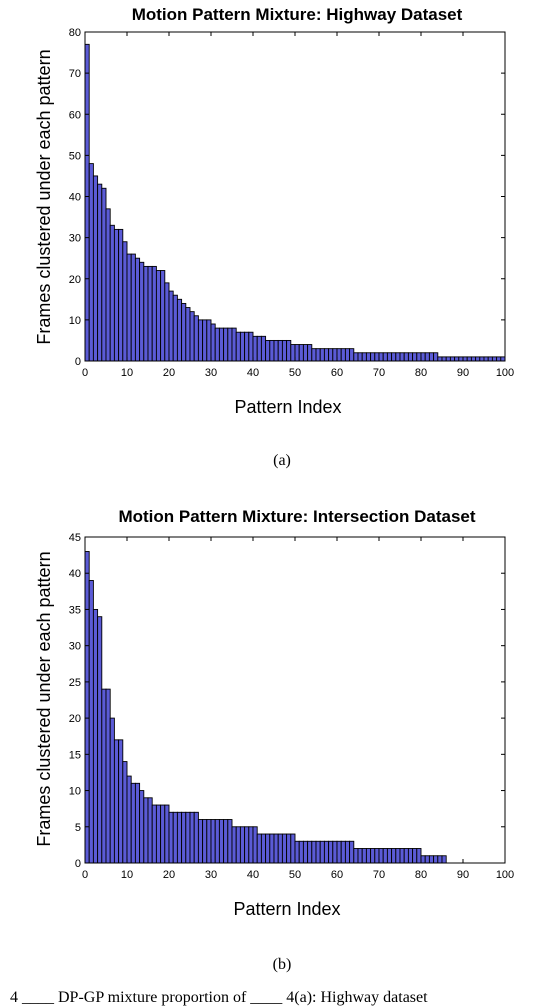  I want to click on x-tick-label: 50, so click(295, 373).